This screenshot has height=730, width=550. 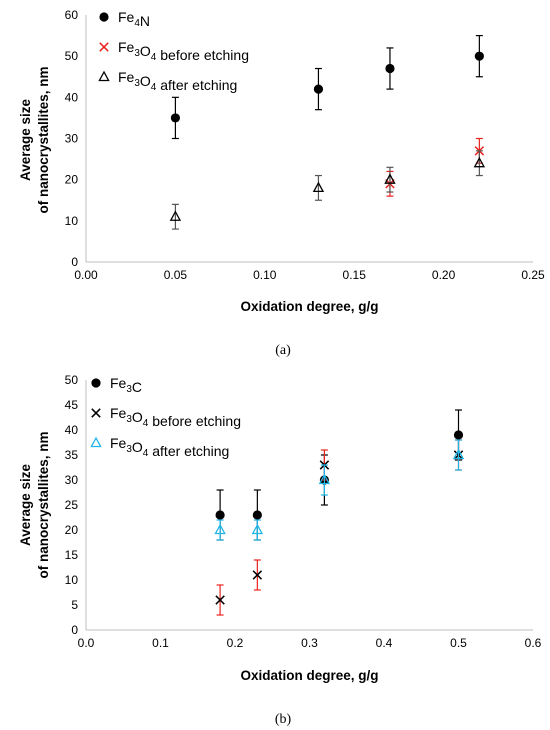 What do you see at coordinates (533, 275) in the screenshot?
I see `x-tick-label: 0.25` at bounding box center [533, 275].